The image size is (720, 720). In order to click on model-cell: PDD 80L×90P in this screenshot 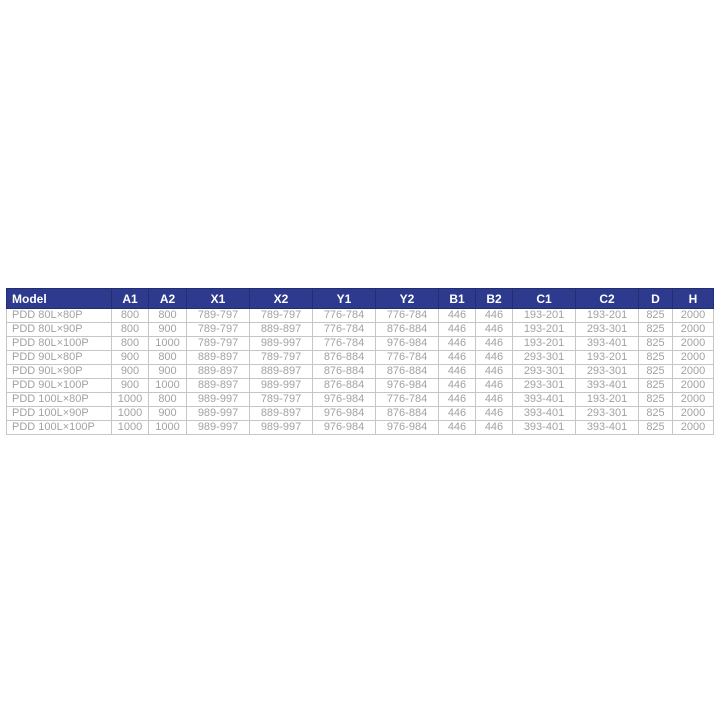, I will do `click(59, 329)`.